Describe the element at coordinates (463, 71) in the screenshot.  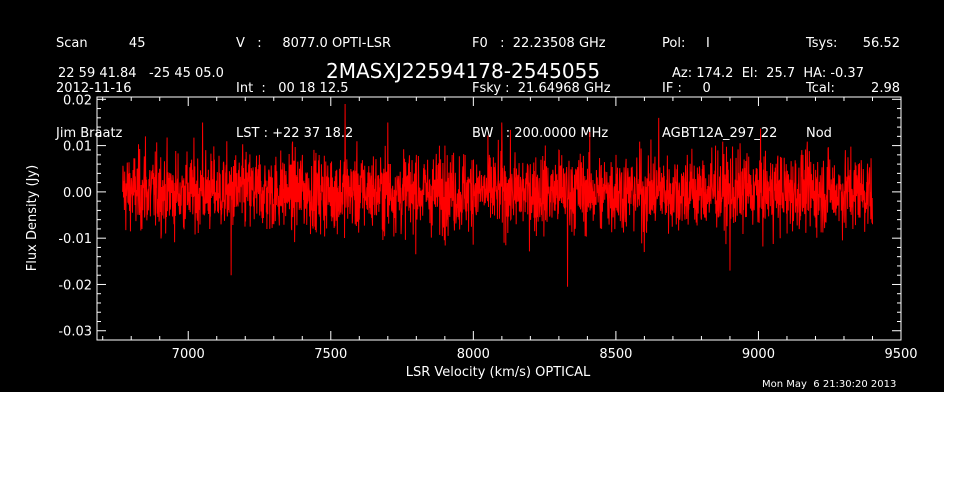
I see `source-name: 2MASXJ22594178-2545055` at that location.